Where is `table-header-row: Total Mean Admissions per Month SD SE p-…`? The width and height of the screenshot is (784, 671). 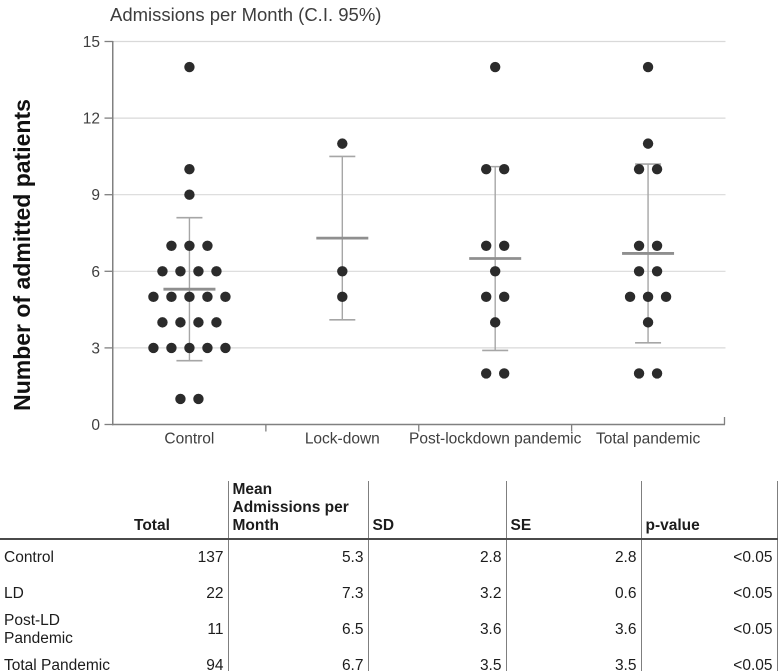
table-header-row: Total Mean Admissions per Month SD SE p-… is located at coordinates (389, 511).